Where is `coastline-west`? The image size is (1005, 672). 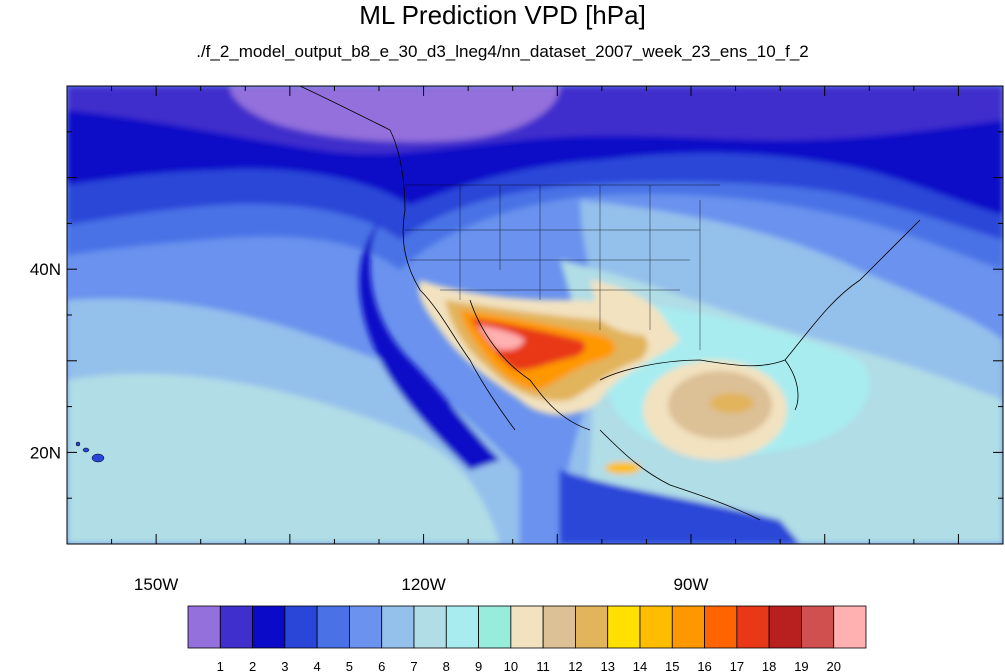
coastline-west is located at coordinates (407, 258).